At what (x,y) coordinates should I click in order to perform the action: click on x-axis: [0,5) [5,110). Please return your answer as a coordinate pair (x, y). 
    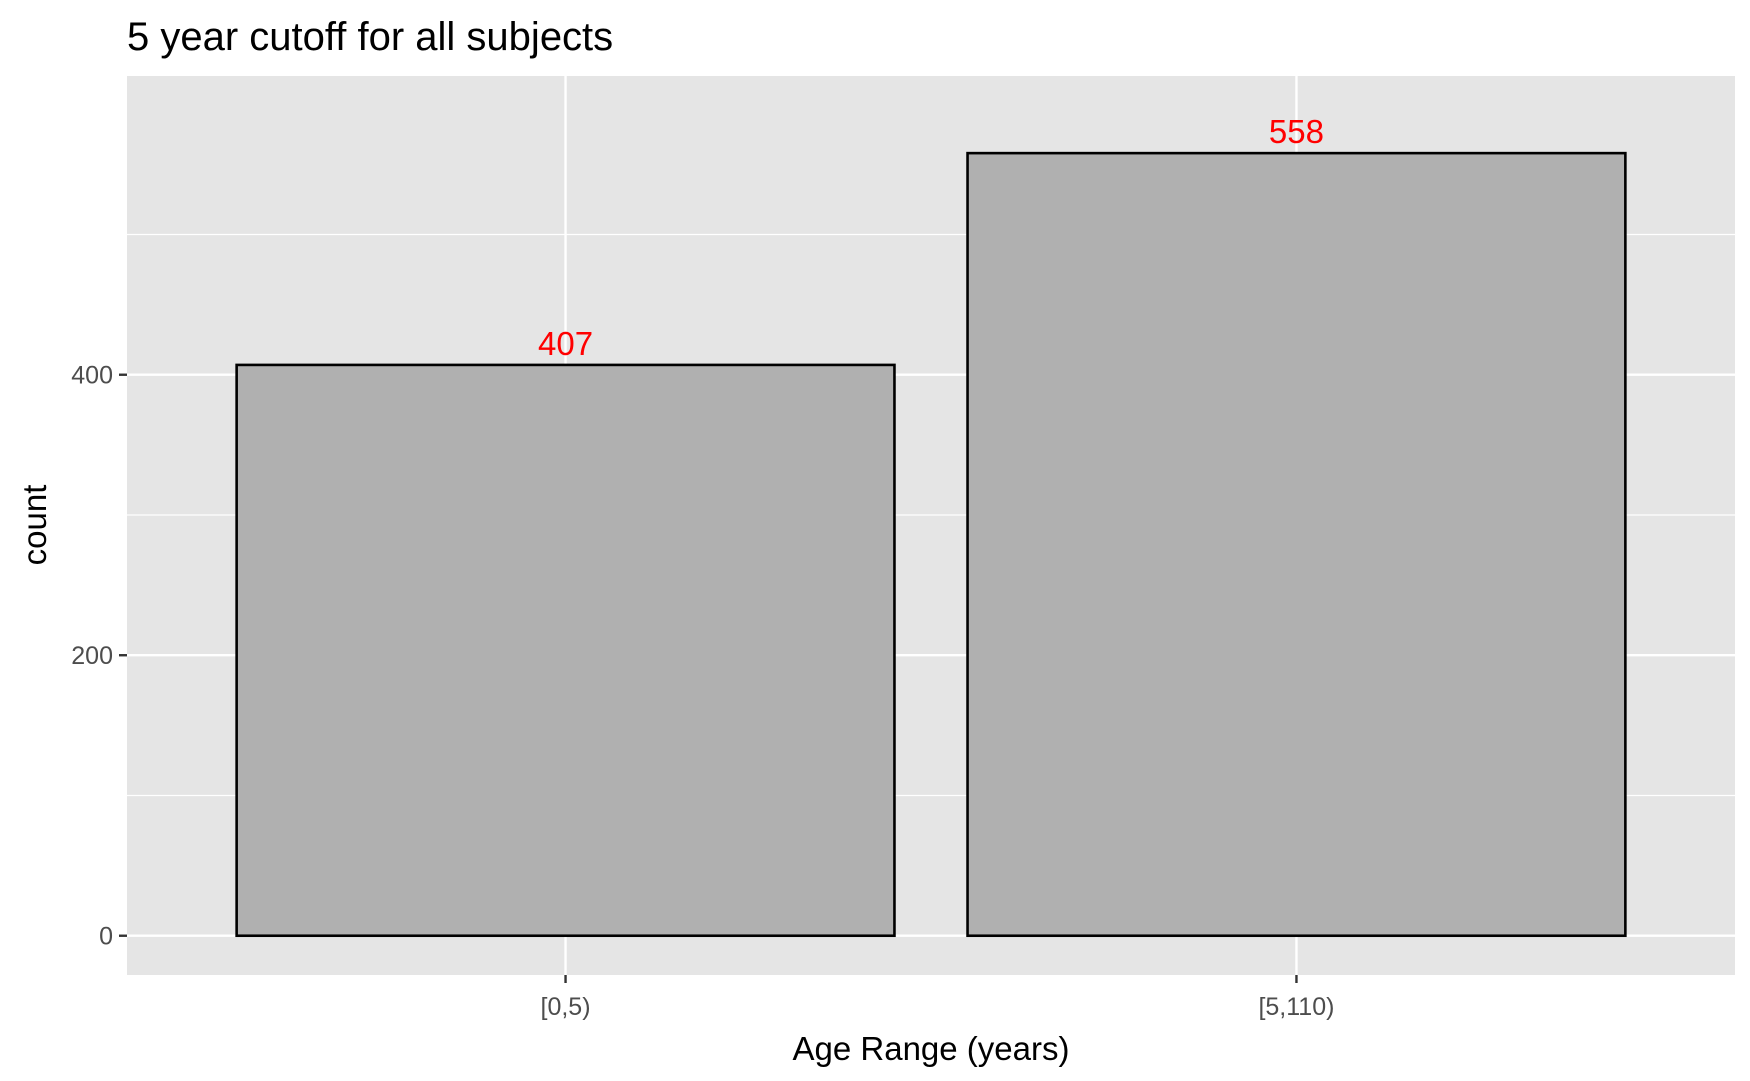
    Looking at the image, I should click on (937, 998).